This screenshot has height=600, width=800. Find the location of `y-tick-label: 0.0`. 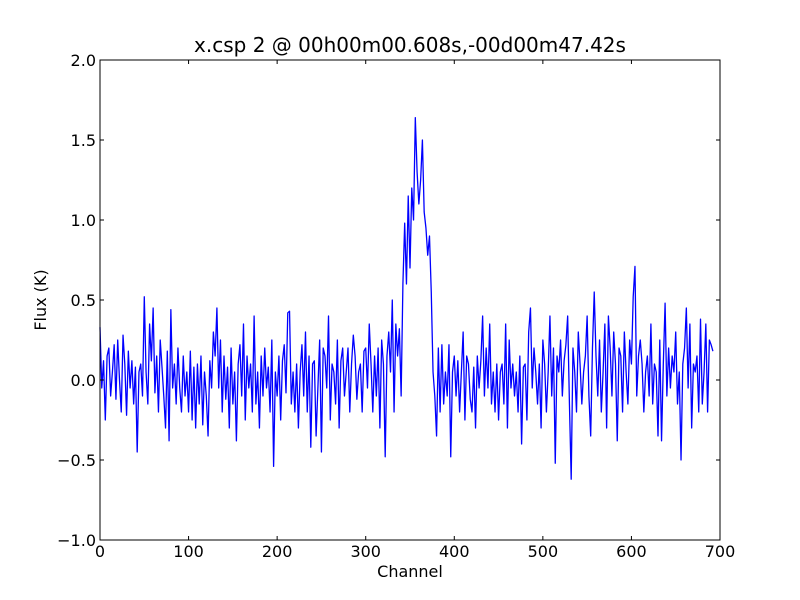

y-tick-label: 0.0 is located at coordinates (83, 380).